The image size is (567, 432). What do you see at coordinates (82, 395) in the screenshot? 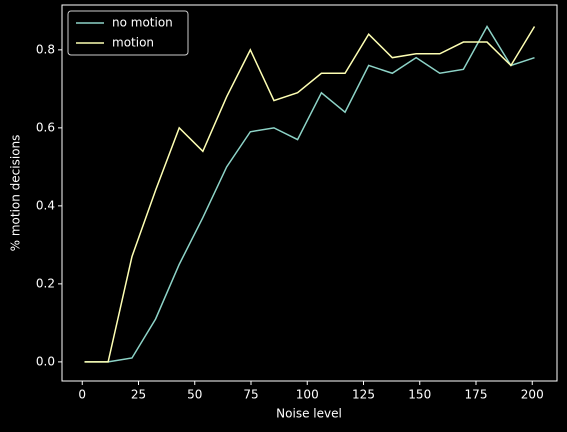
I see `x-tick-label: 0` at bounding box center [82, 395].